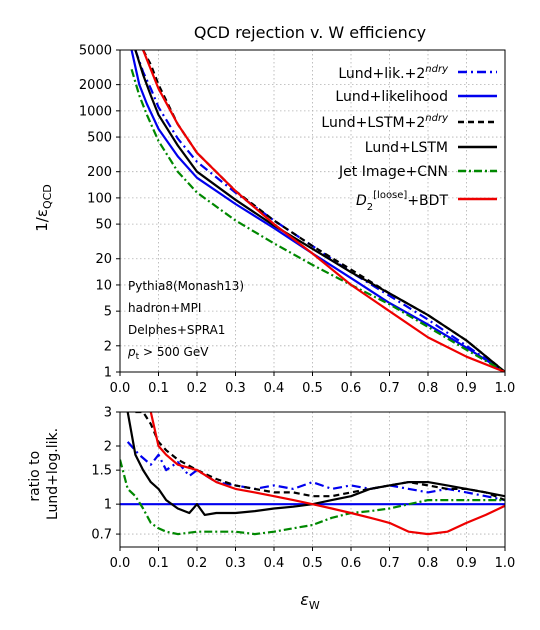 The image size is (540, 630). Describe the element at coordinates (235, 563) in the screenshot. I see `ratio-x-tick-label: 0.3` at that location.